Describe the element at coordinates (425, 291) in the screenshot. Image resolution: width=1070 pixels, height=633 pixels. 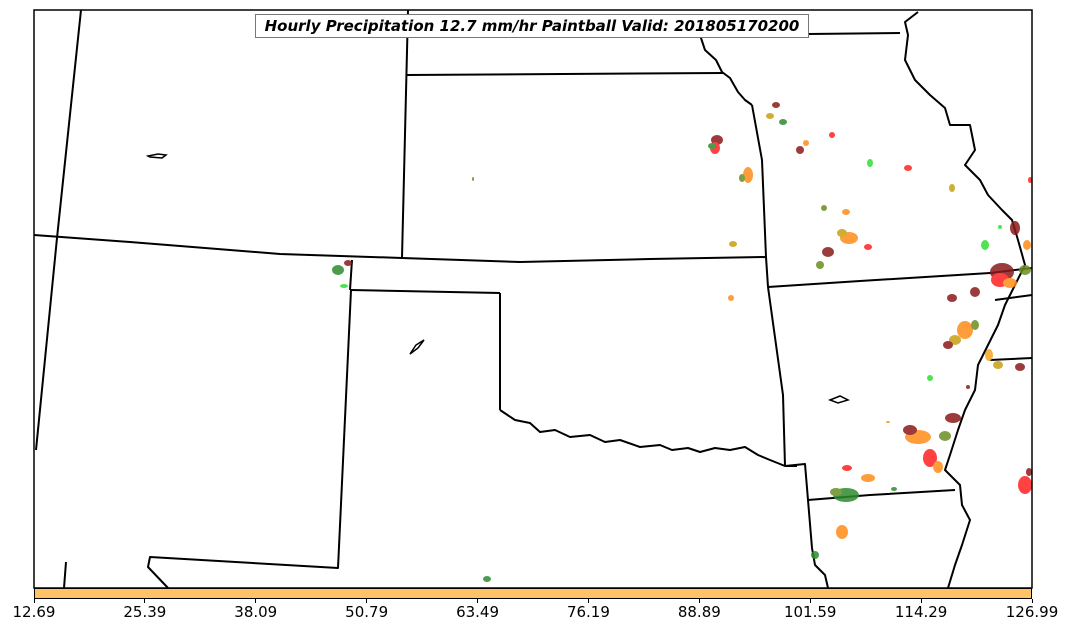
I see `state-line-new-mexico-colorado` at that location.